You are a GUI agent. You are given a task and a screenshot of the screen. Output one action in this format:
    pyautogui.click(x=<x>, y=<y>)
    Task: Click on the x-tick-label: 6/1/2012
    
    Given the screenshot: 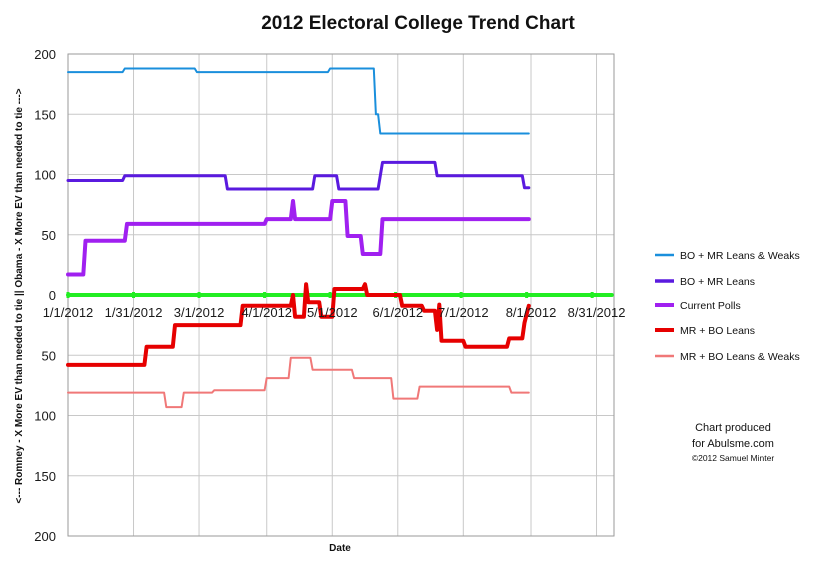 What is the action you would take?
    pyautogui.click(x=397, y=312)
    